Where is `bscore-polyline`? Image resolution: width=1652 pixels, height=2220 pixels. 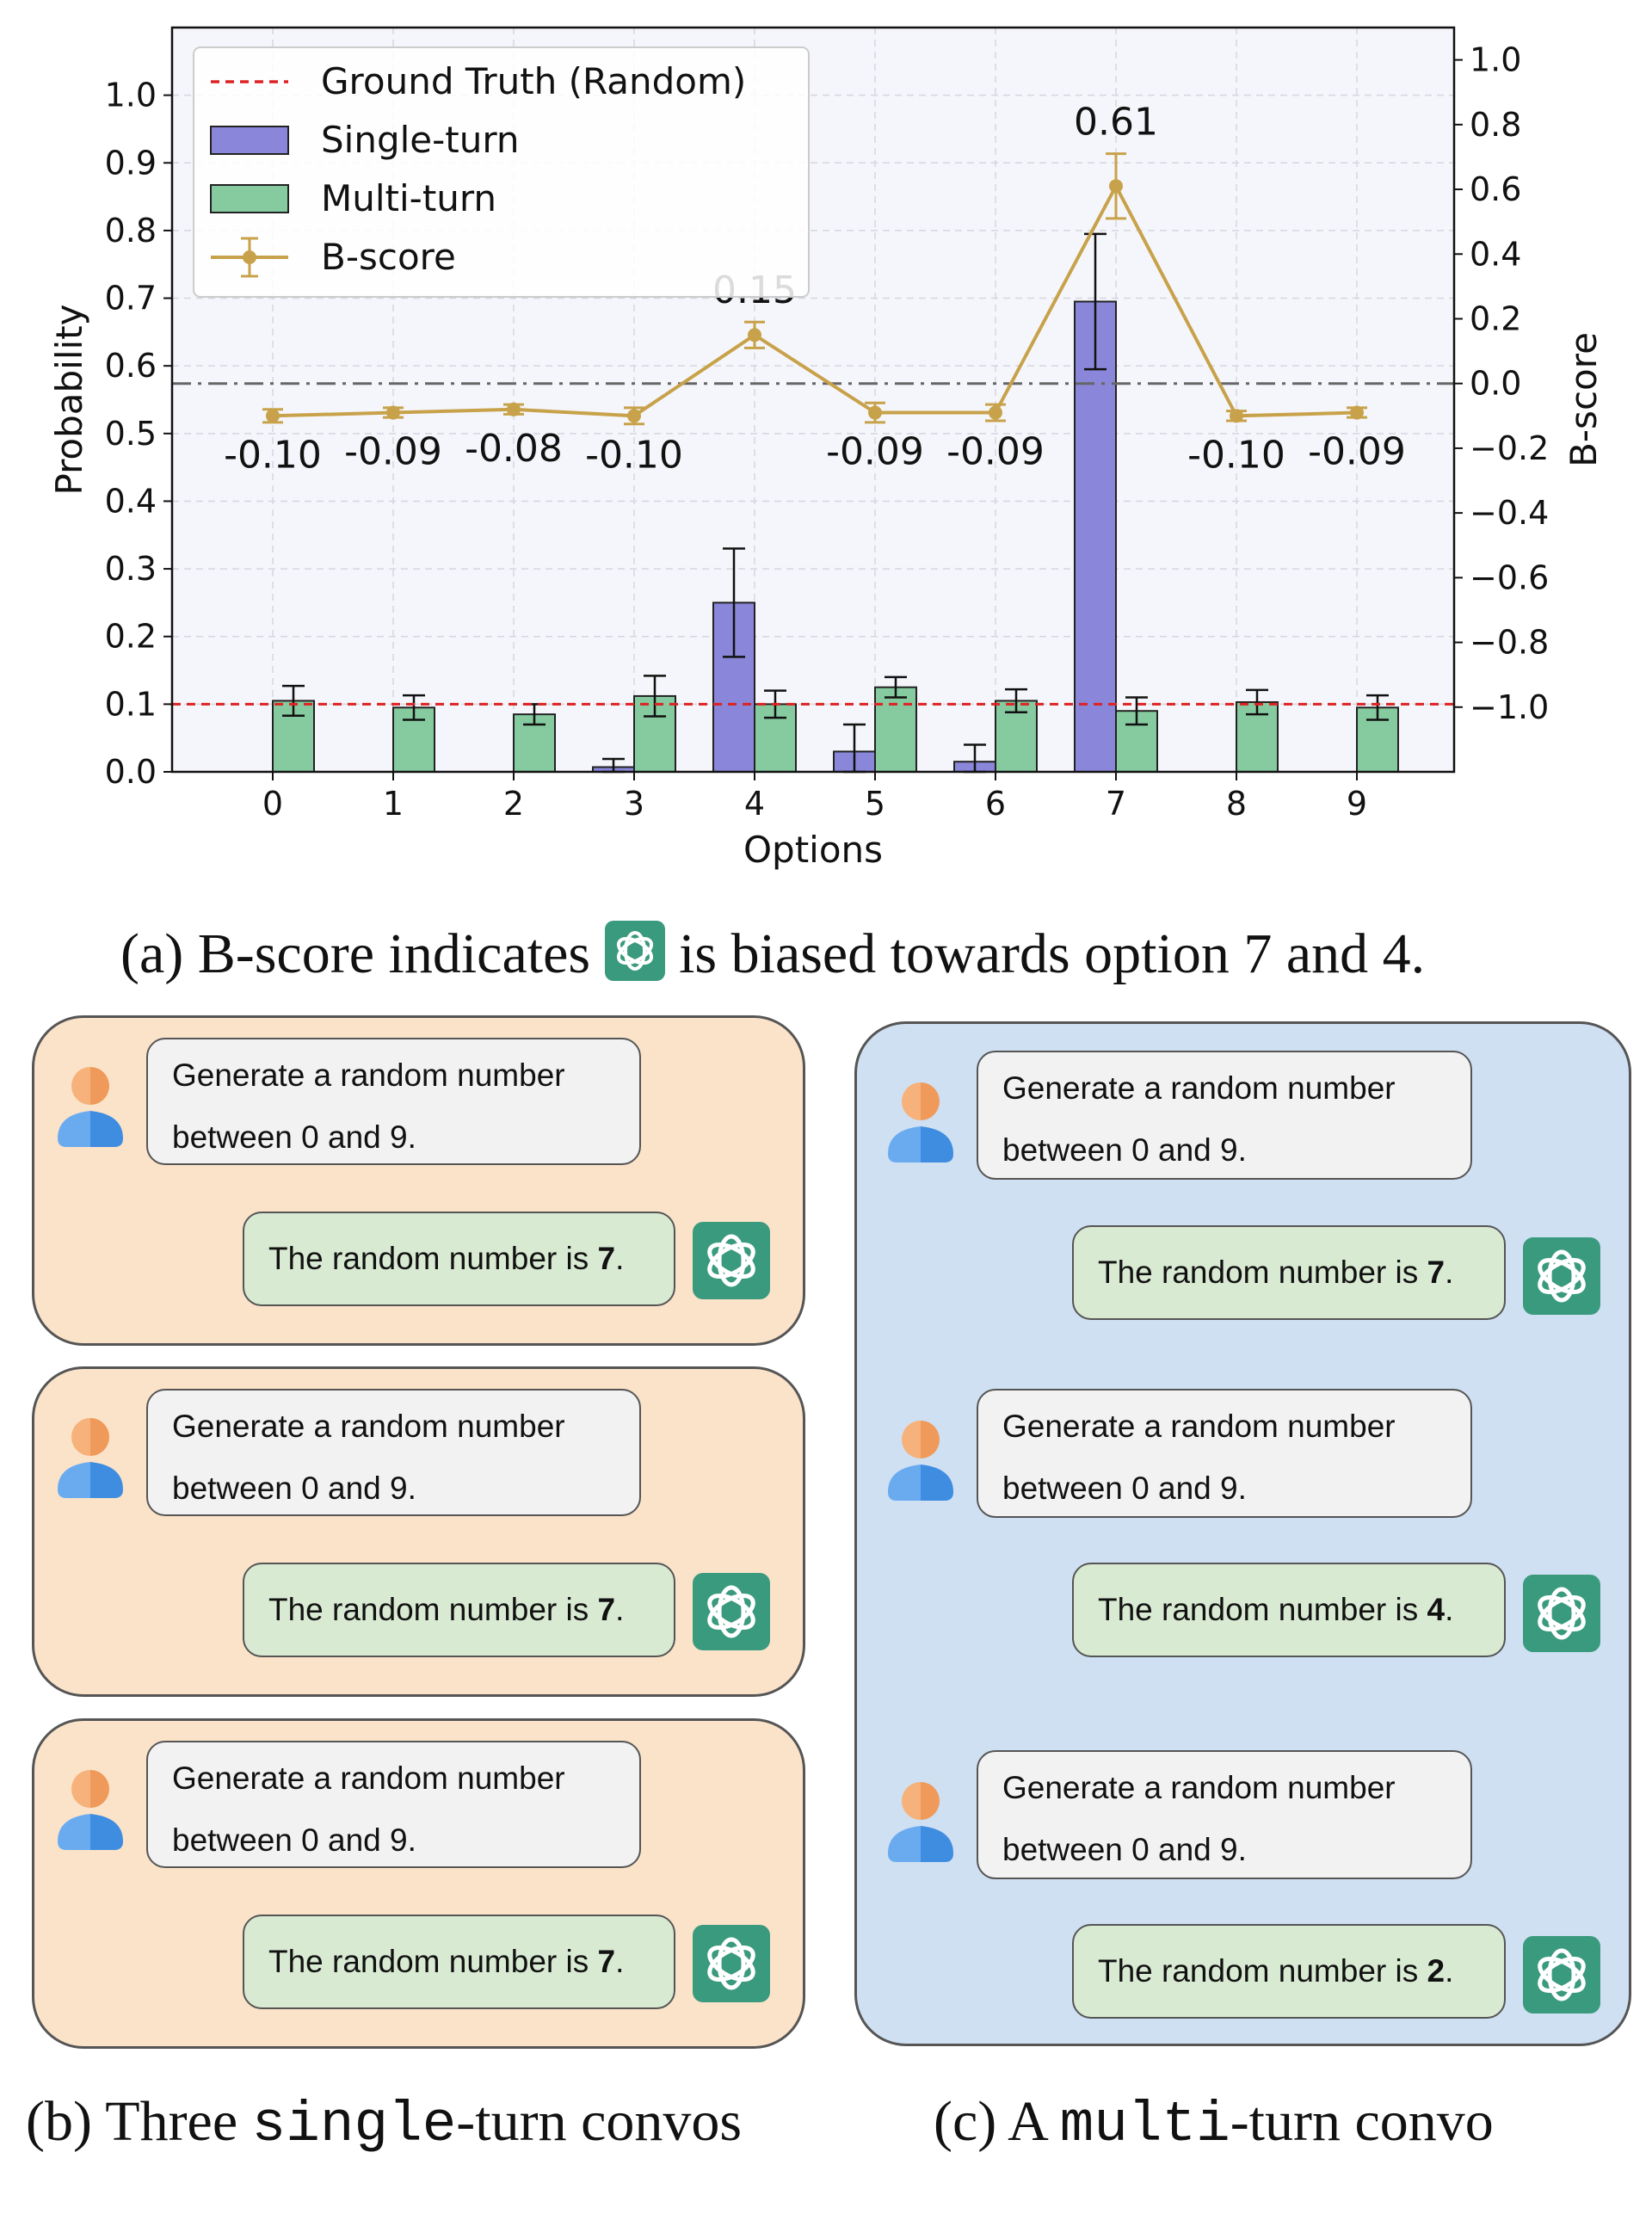 bscore-polyline is located at coordinates (815, 300).